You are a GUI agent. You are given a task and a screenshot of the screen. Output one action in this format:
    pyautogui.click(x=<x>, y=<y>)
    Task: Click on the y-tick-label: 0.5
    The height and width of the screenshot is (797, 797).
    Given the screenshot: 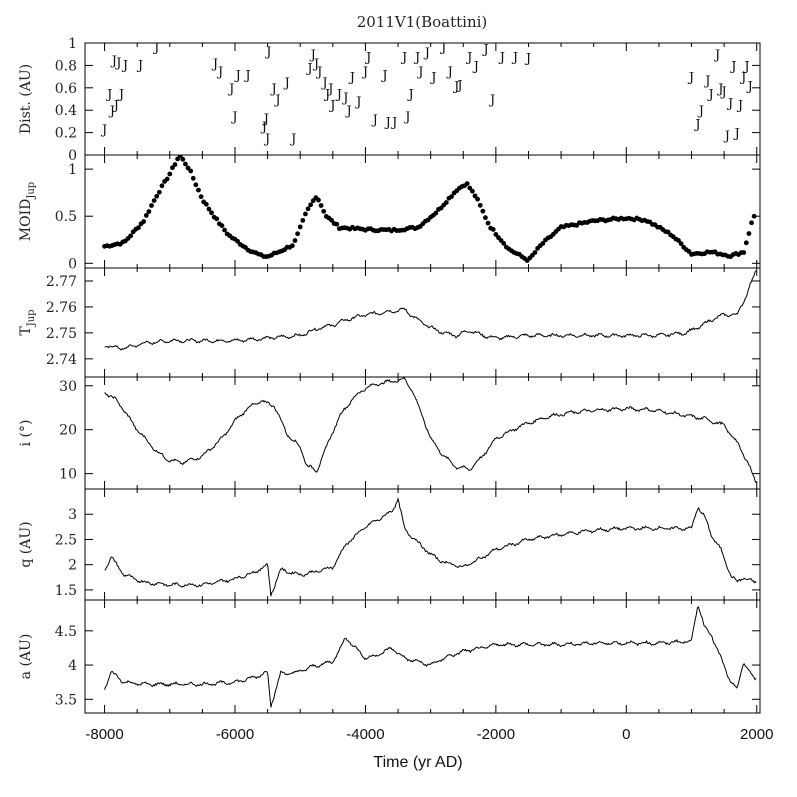 What is the action you would take?
    pyautogui.click(x=66, y=217)
    